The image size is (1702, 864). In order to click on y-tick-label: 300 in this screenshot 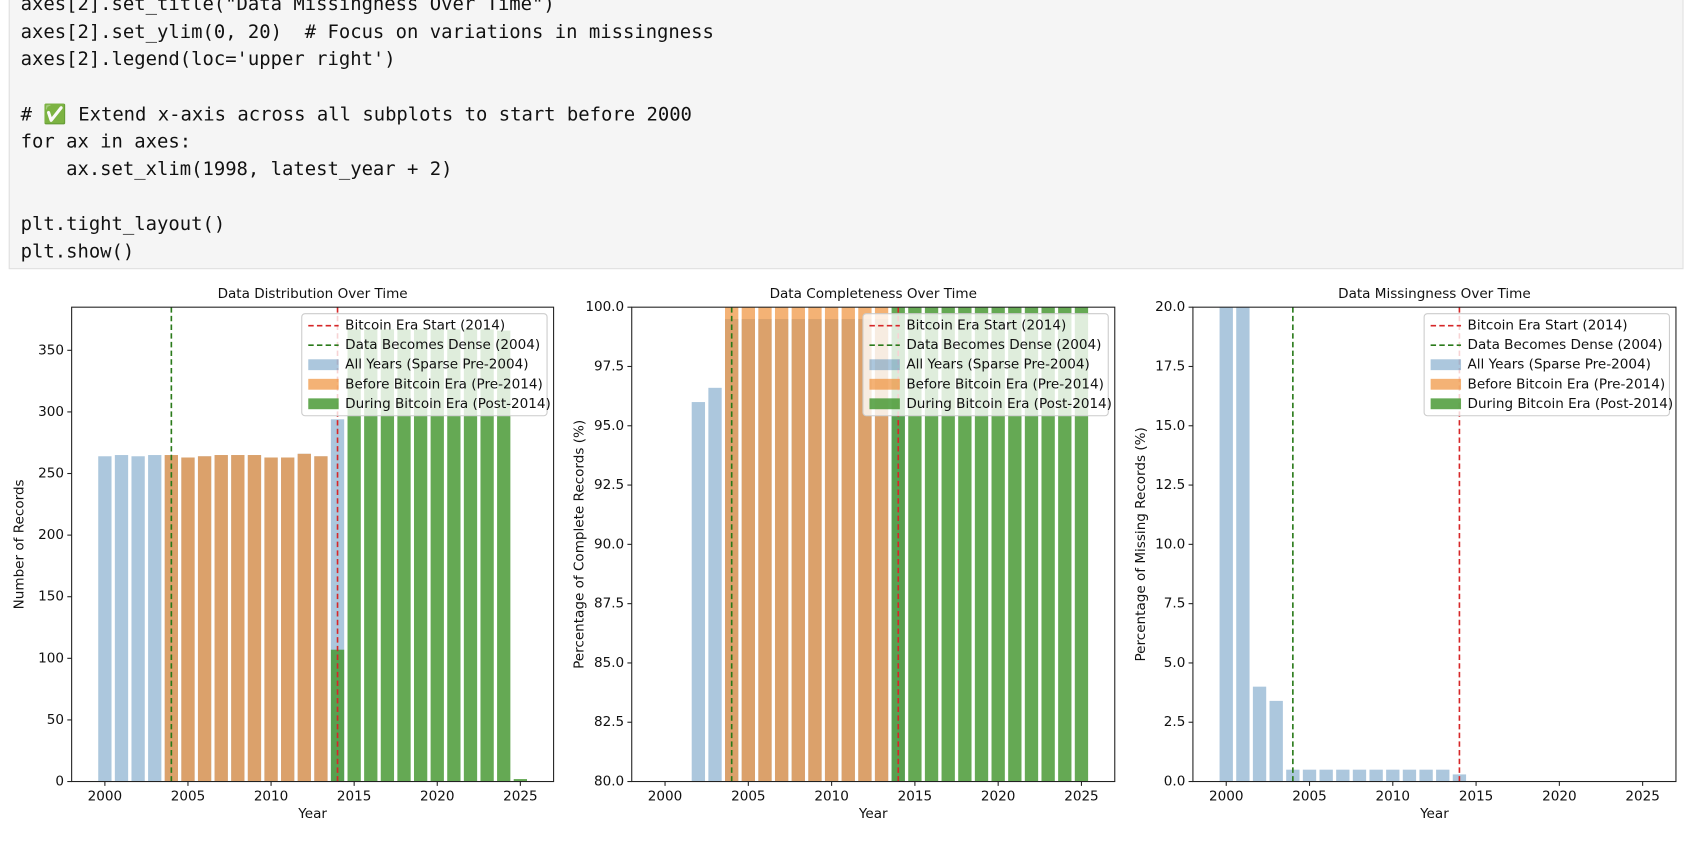, I will do `click(51, 412)`.